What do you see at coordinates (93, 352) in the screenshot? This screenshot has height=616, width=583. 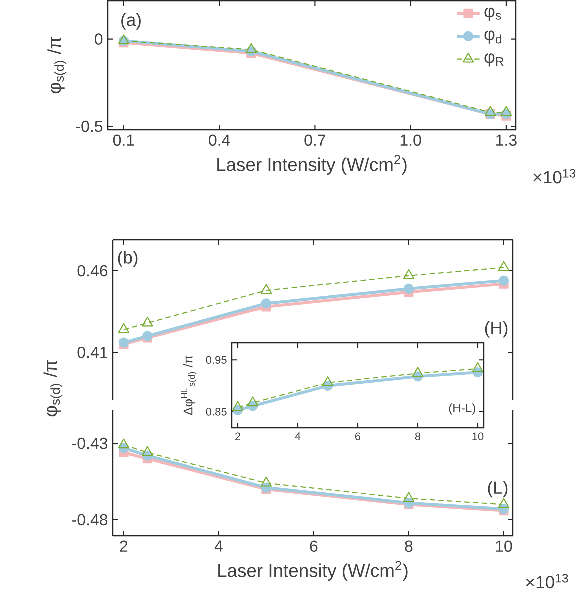 I see `y-tick-label: 0.41` at bounding box center [93, 352].